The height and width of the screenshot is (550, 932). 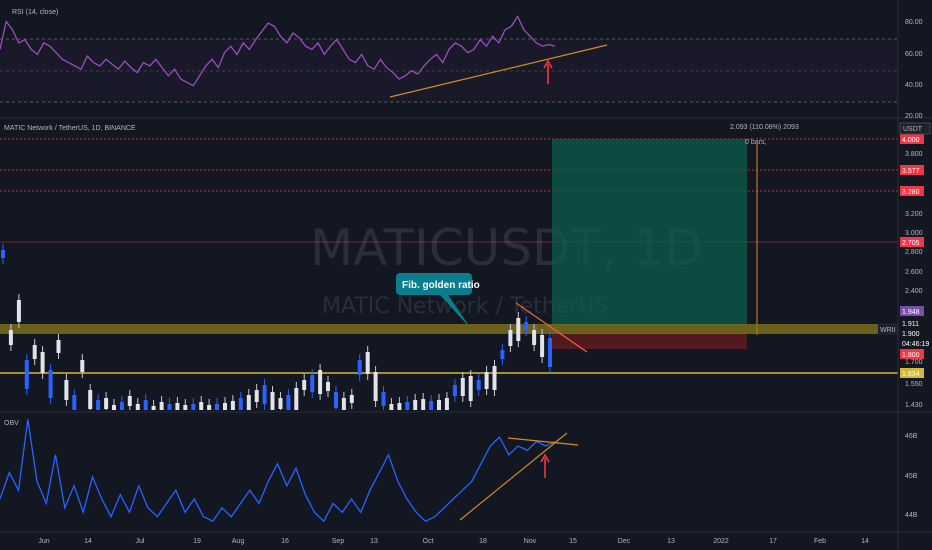 I want to click on obv-arrow-icon, so click(x=545, y=465).